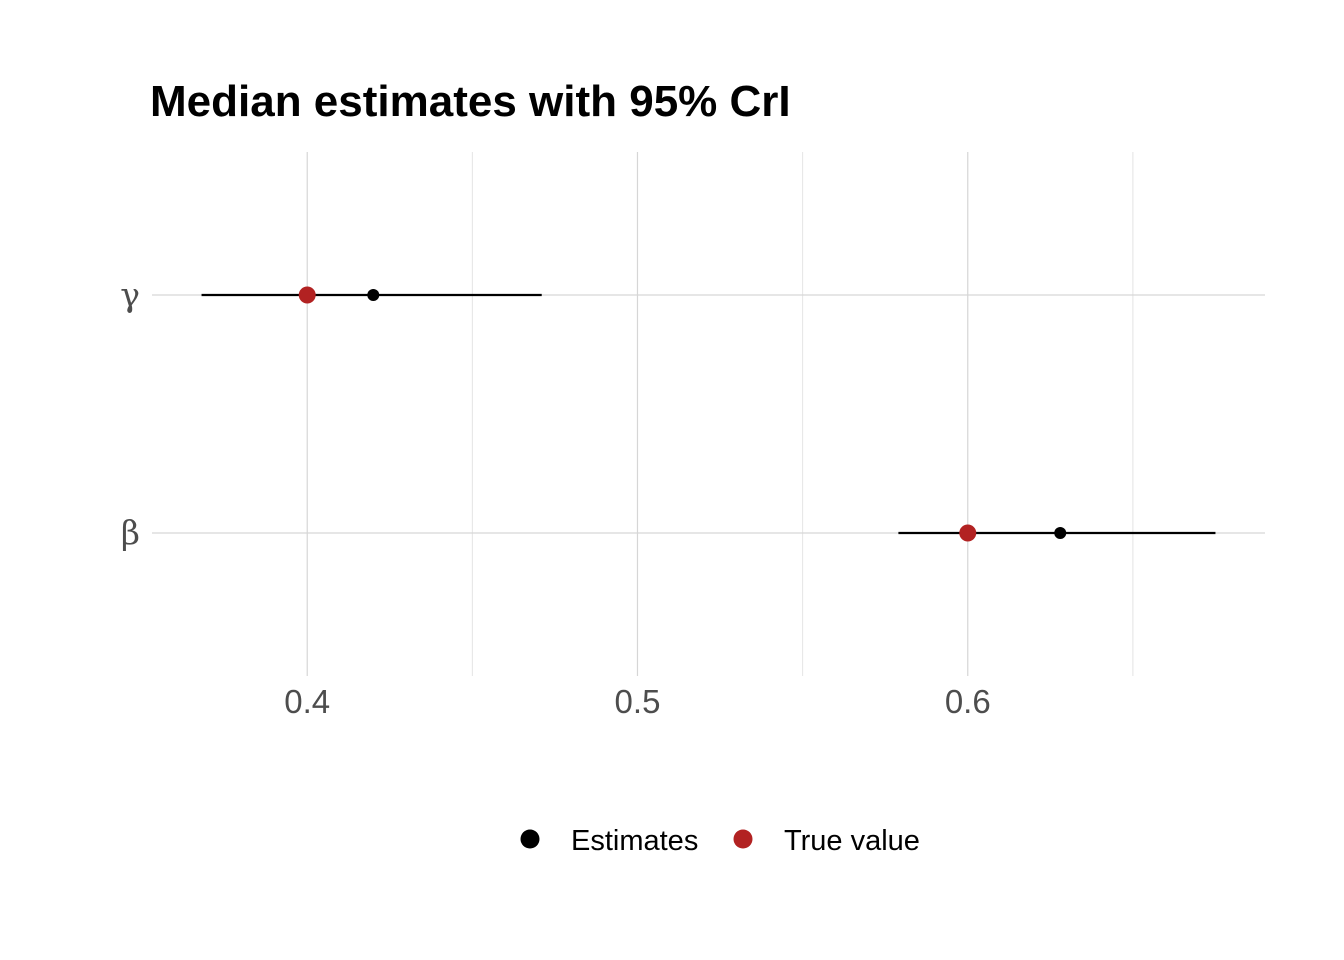 The image size is (1344, 960). What do you see at coordinates (130, 532) in the screenshot?
I see `y-tick-label: β` at bounding box center [130, 532].